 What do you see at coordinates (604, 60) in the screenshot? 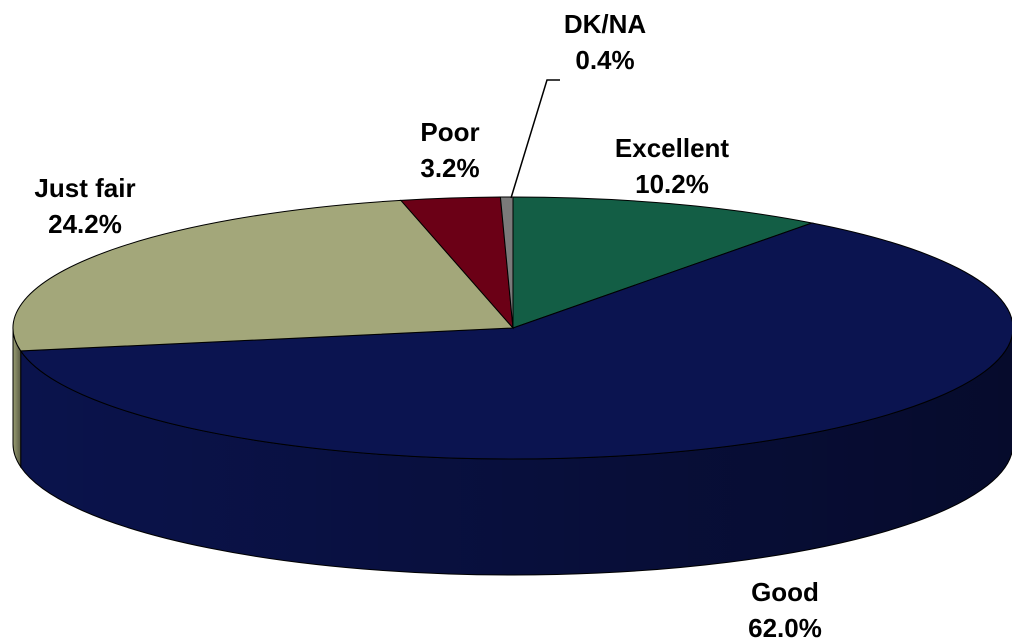
I see `slice-value-label: 0.4%` at bounding box center [604, 60].